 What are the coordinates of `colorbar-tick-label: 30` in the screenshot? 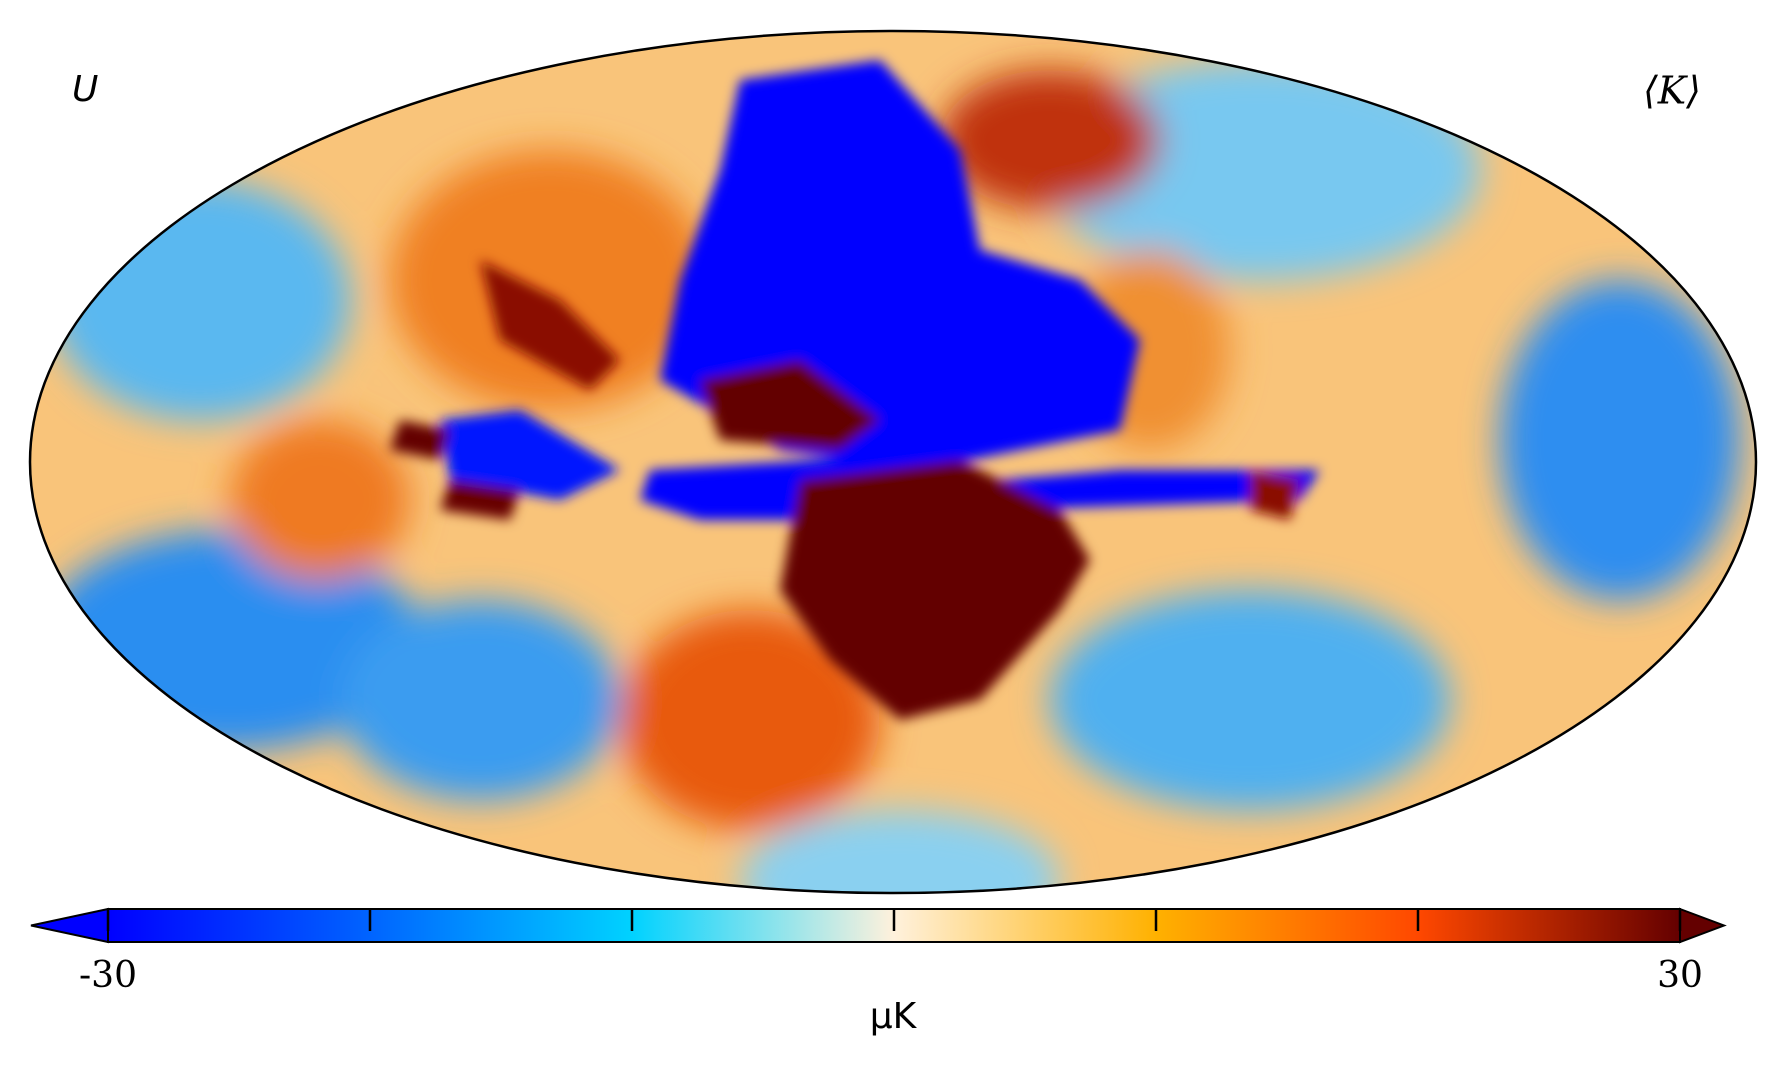 It's located at (1680, 975).